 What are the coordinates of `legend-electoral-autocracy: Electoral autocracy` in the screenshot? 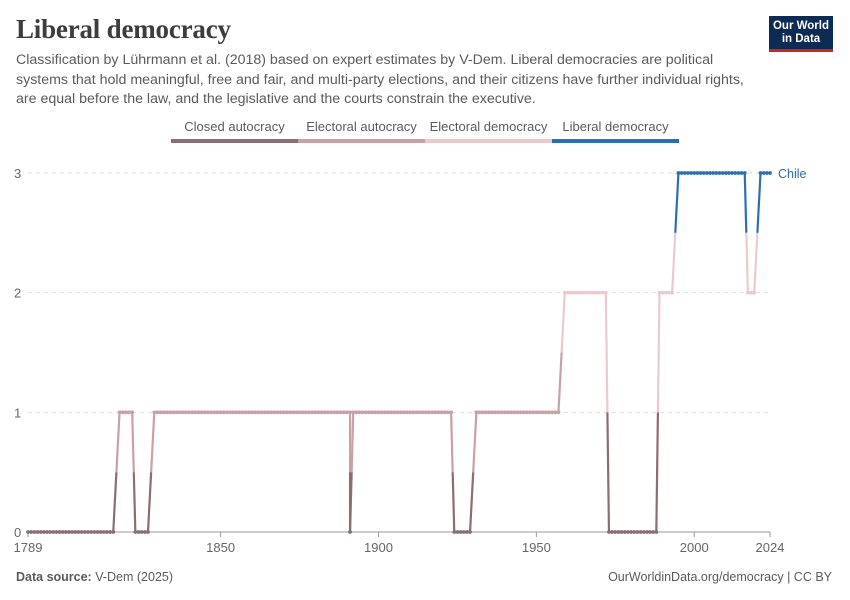 It's located at (361, 131).